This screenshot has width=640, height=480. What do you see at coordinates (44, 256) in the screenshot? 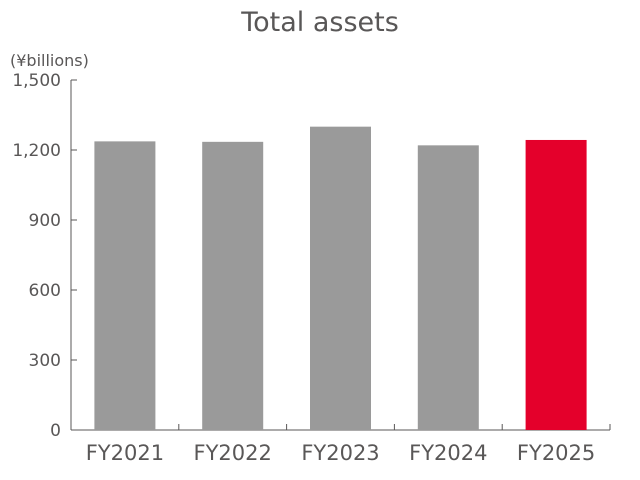
I see `y-axis-ticks: 0 300 600 900 1,200 1,500` at bounding box center [44, 256].